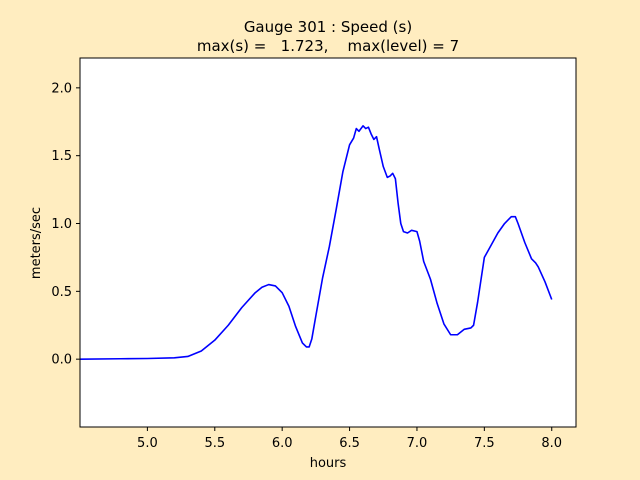 Image resolution: width=640 pixels, height=480 pixels. Describe the element at coordinates (328, 463) in the screenshot. I see `x-axis-label: hours` at that location.